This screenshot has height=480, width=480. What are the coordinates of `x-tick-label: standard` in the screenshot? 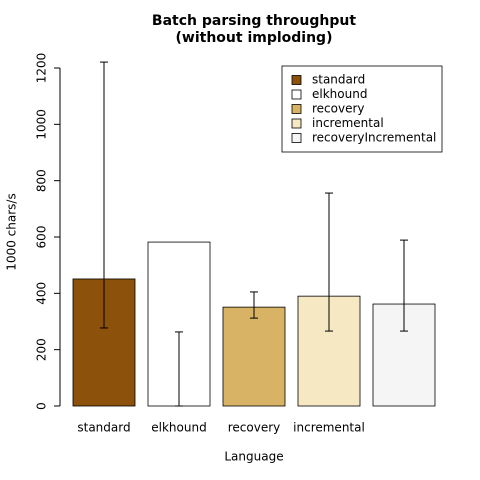 It's located at (103, 428).